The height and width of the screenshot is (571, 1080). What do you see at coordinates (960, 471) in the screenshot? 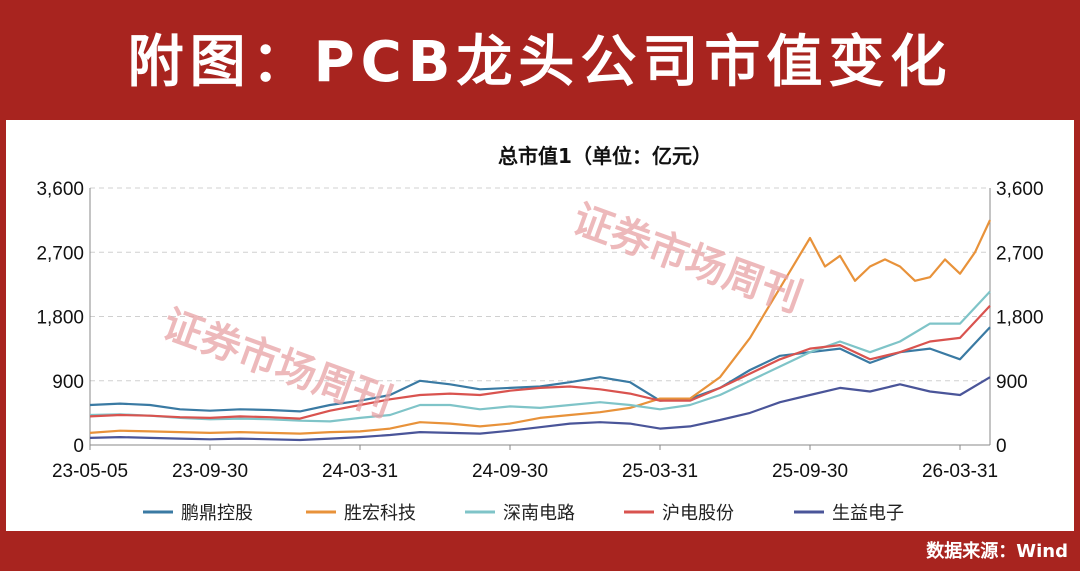
I see `x-tick-label: 26-03-31` at bounding box center [960, 471].